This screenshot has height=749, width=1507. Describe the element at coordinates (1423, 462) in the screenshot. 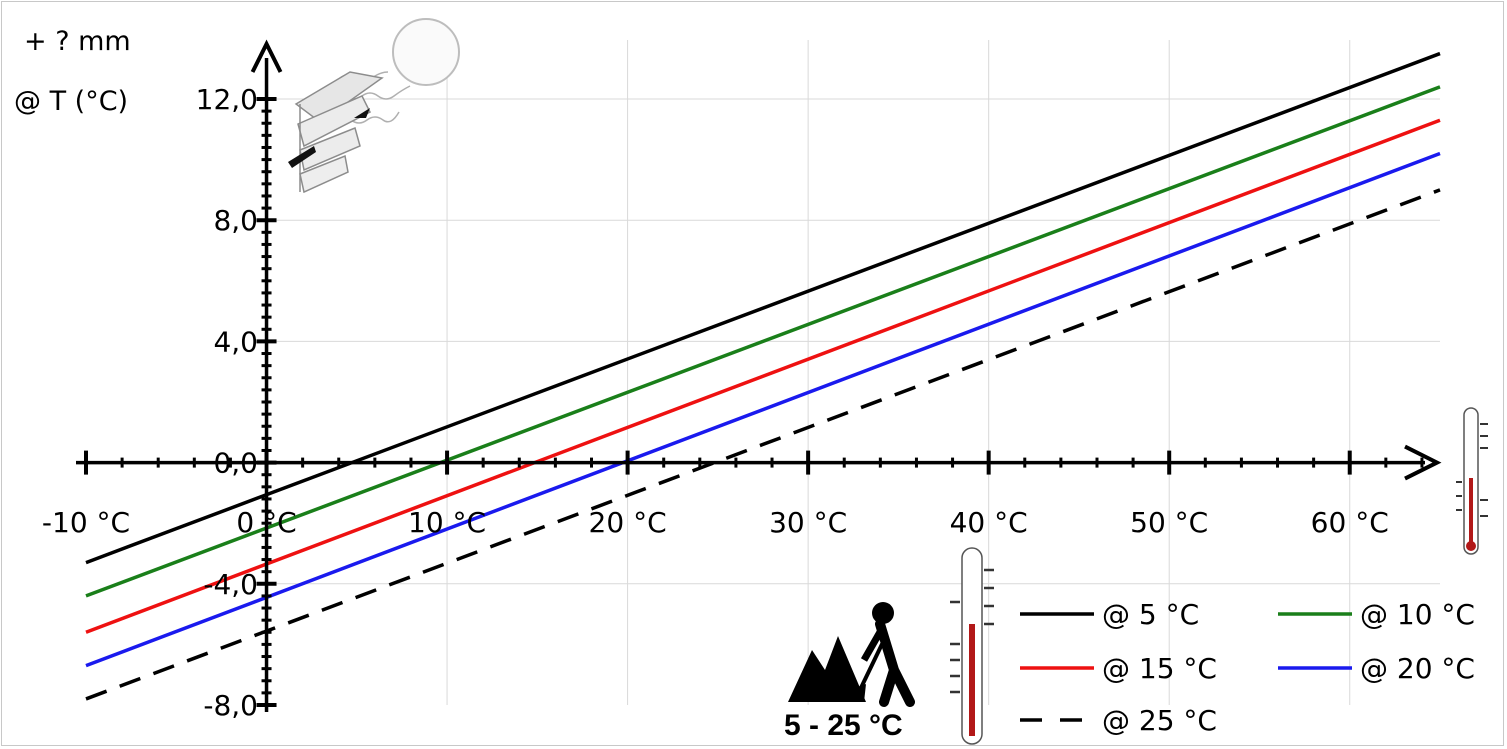

I see `x-axis-arrow` at that location.